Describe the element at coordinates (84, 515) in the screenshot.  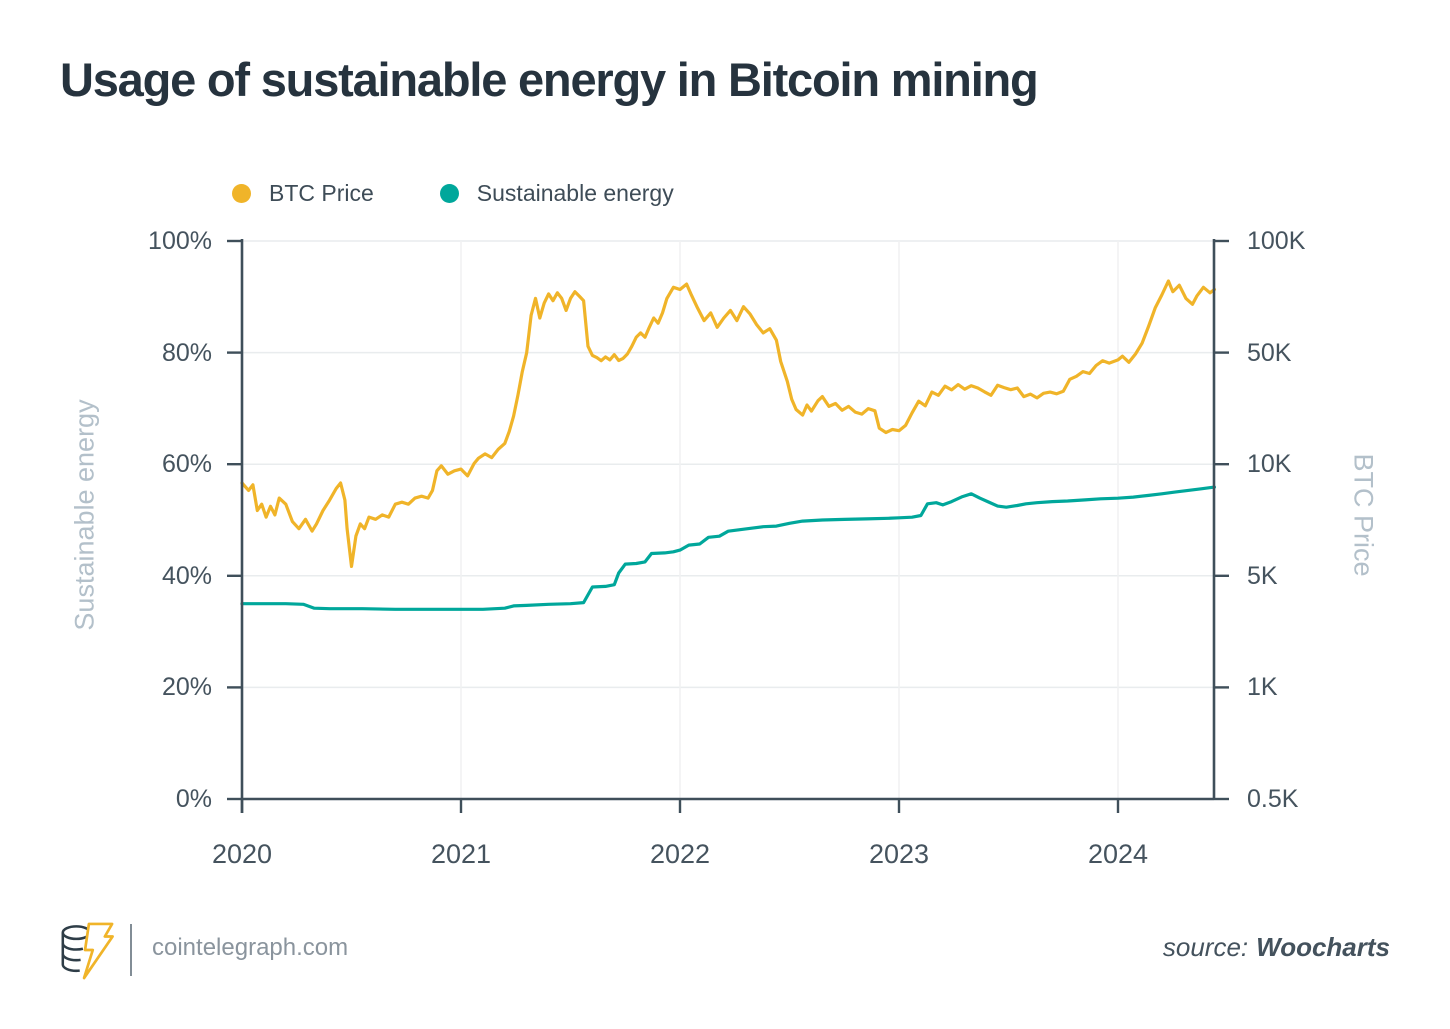
I see `left-axis-title: Sustainable energy` at that location.